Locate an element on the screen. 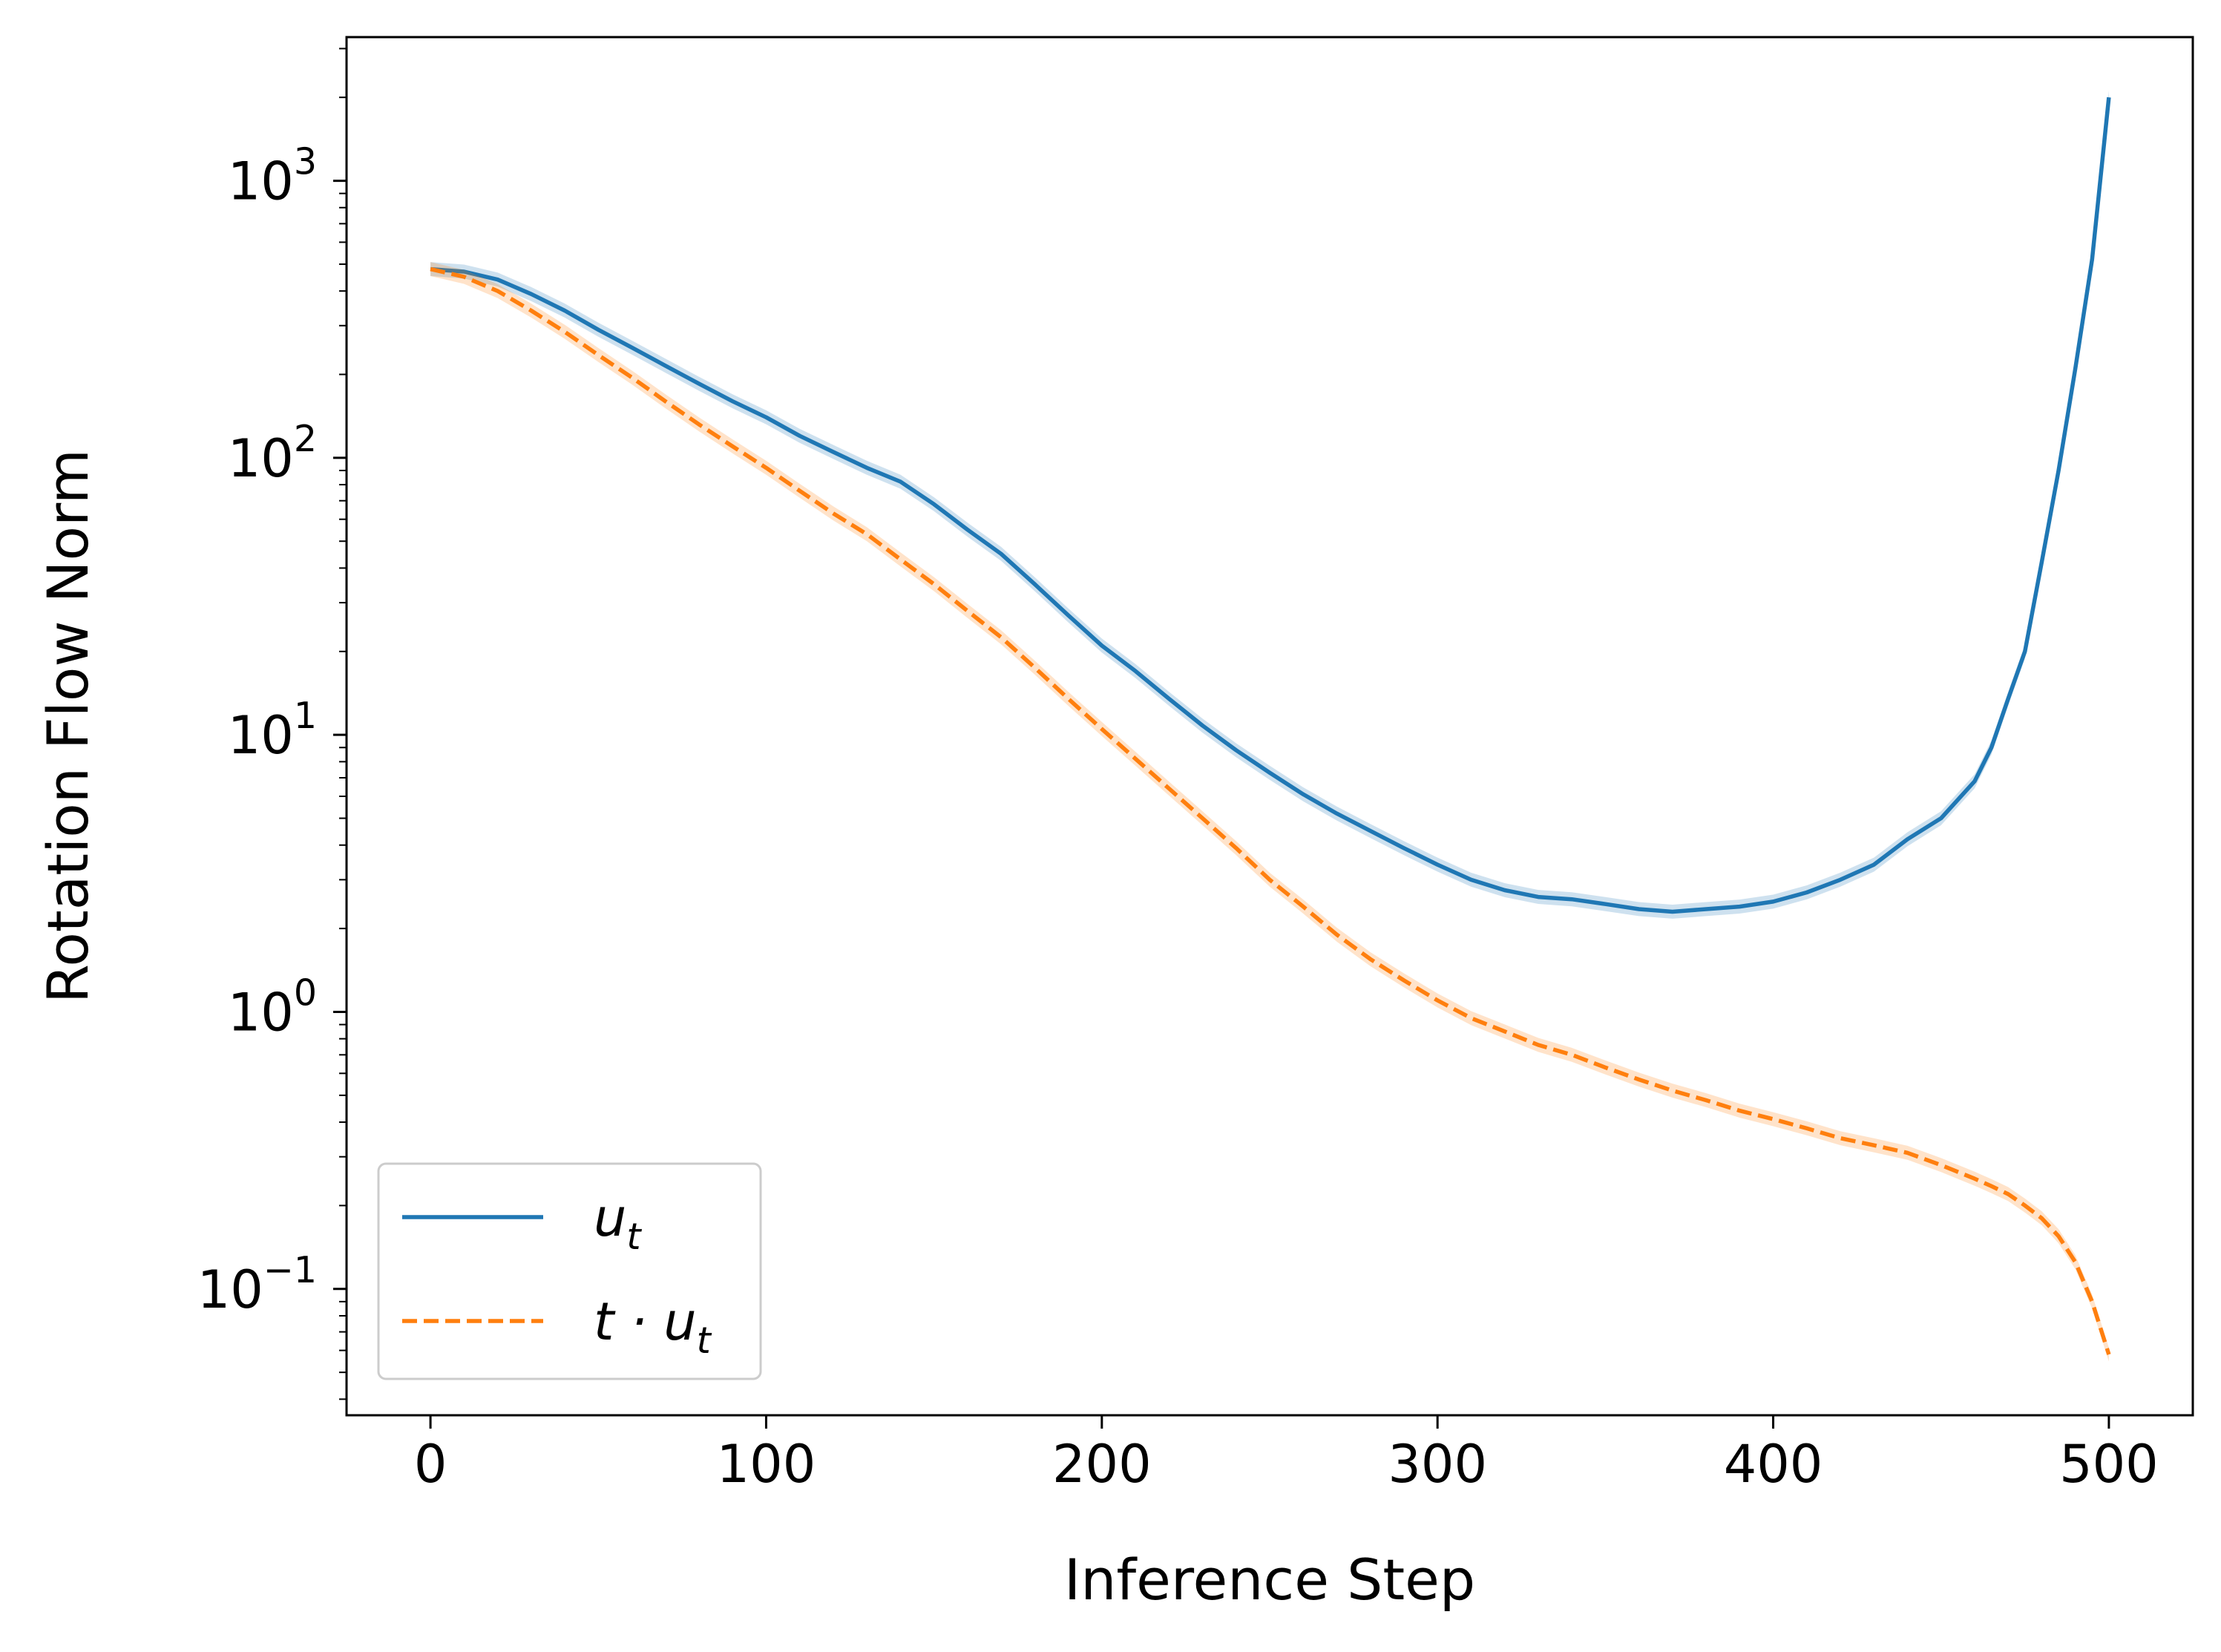  legend: ut t · ut is located at coordinates (569, 1271).